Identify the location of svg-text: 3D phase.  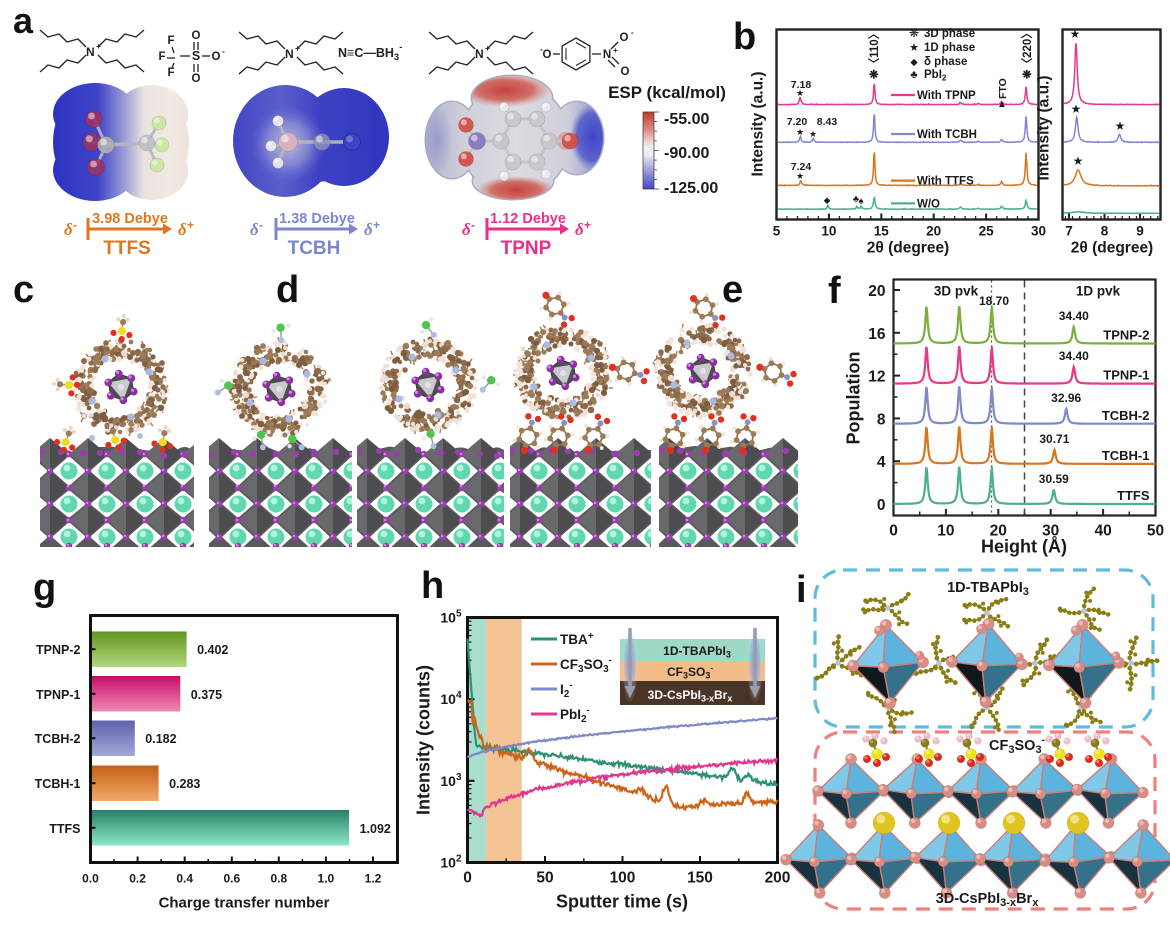
(949, 34).